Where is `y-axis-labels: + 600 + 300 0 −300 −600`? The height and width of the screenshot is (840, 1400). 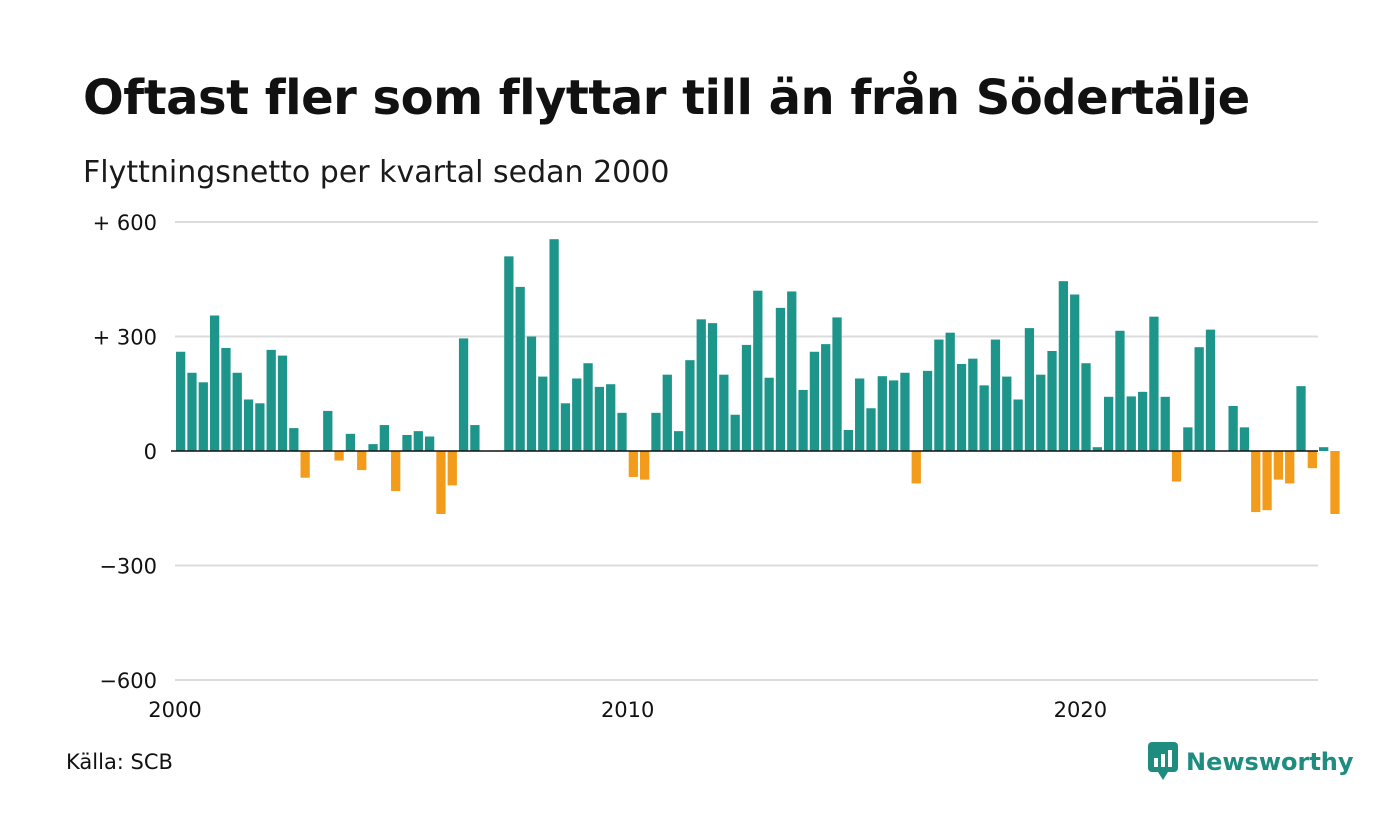 y-axis-labels: + 600 + 300 0 −300 −600 is located at coordinates (125, 452).